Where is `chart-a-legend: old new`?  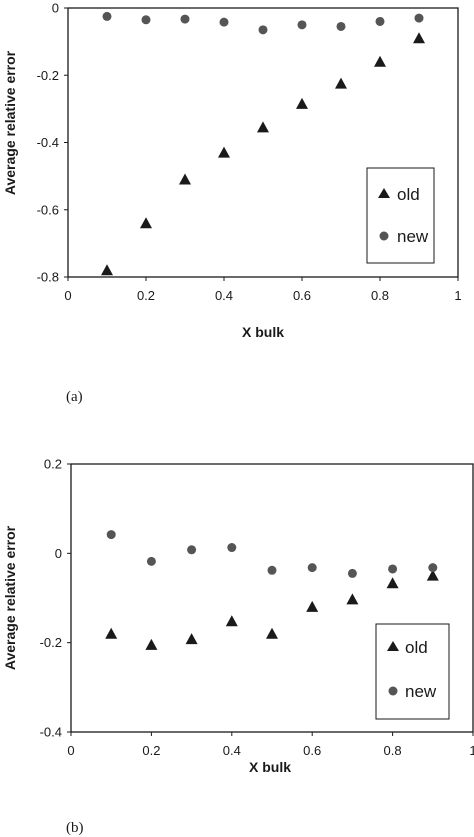
chart-a-legend: old new is located at coordinates (400, 215).